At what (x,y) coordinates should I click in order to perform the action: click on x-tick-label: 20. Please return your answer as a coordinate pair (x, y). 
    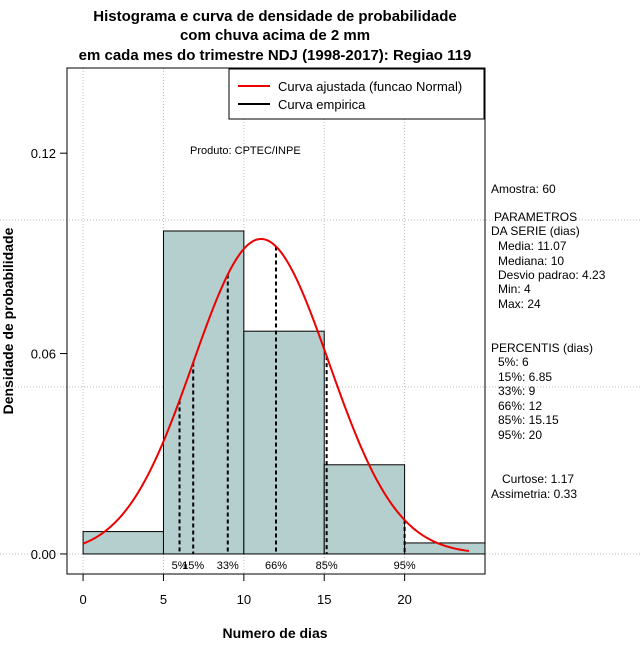
    Looking at the image, I should click on (404, 599).